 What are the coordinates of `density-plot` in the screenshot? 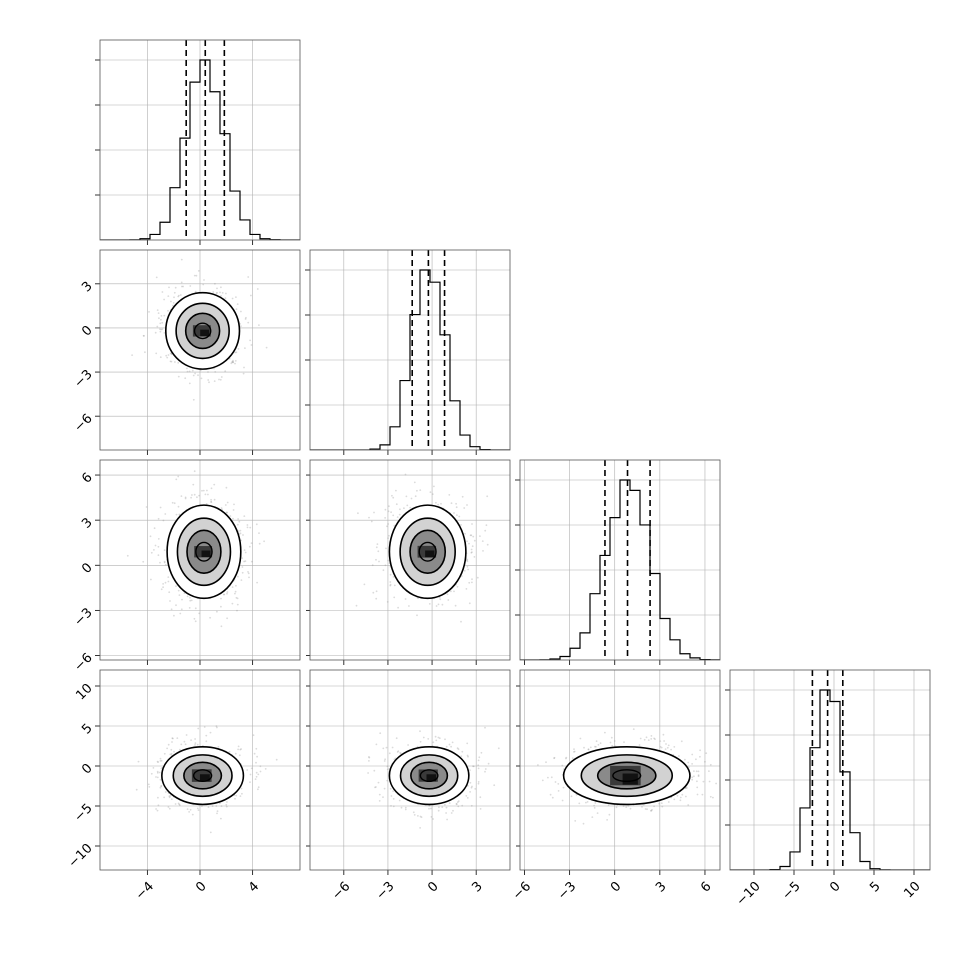 It's located at (433, 777).